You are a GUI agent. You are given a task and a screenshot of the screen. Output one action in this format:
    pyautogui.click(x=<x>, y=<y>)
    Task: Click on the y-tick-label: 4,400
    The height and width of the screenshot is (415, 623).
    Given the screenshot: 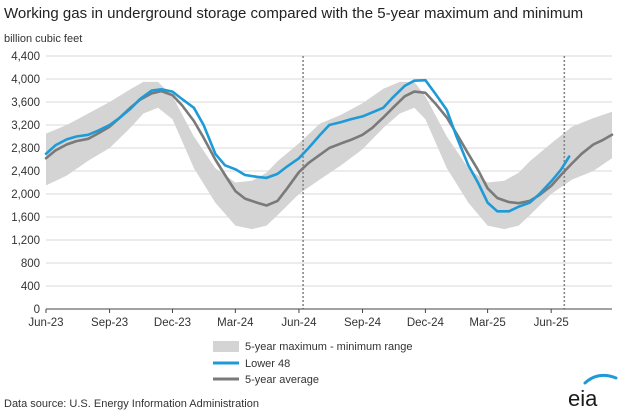 What is the action you would take?
    pyautogui.click(x=25, y=57)
    